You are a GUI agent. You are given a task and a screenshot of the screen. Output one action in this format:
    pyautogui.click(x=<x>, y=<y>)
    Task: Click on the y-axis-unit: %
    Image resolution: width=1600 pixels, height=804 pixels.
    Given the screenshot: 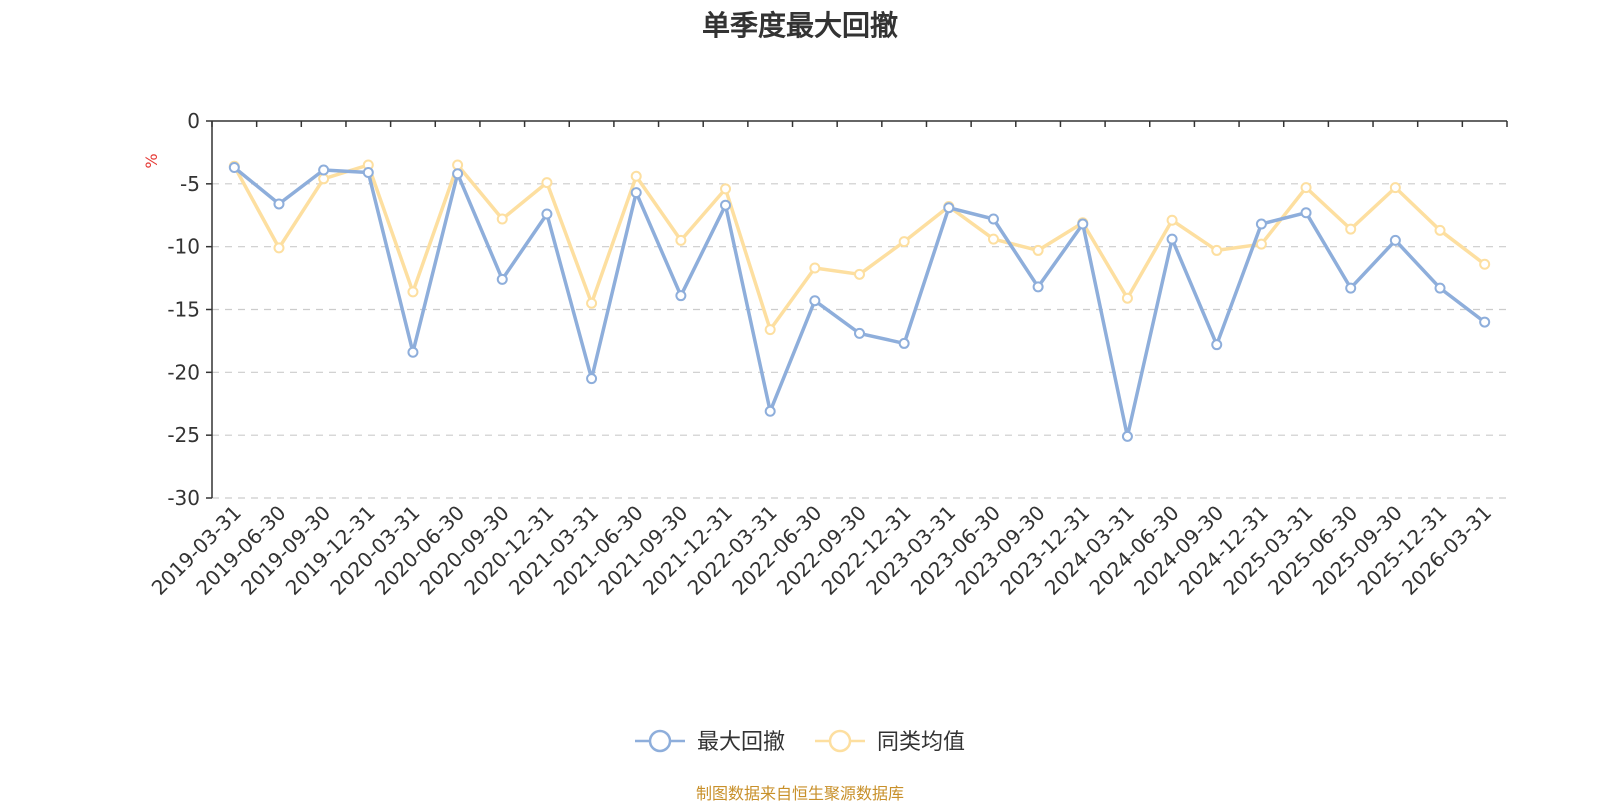 What is the action you would take?
    pyautogui.click(x=151, y=160)
    